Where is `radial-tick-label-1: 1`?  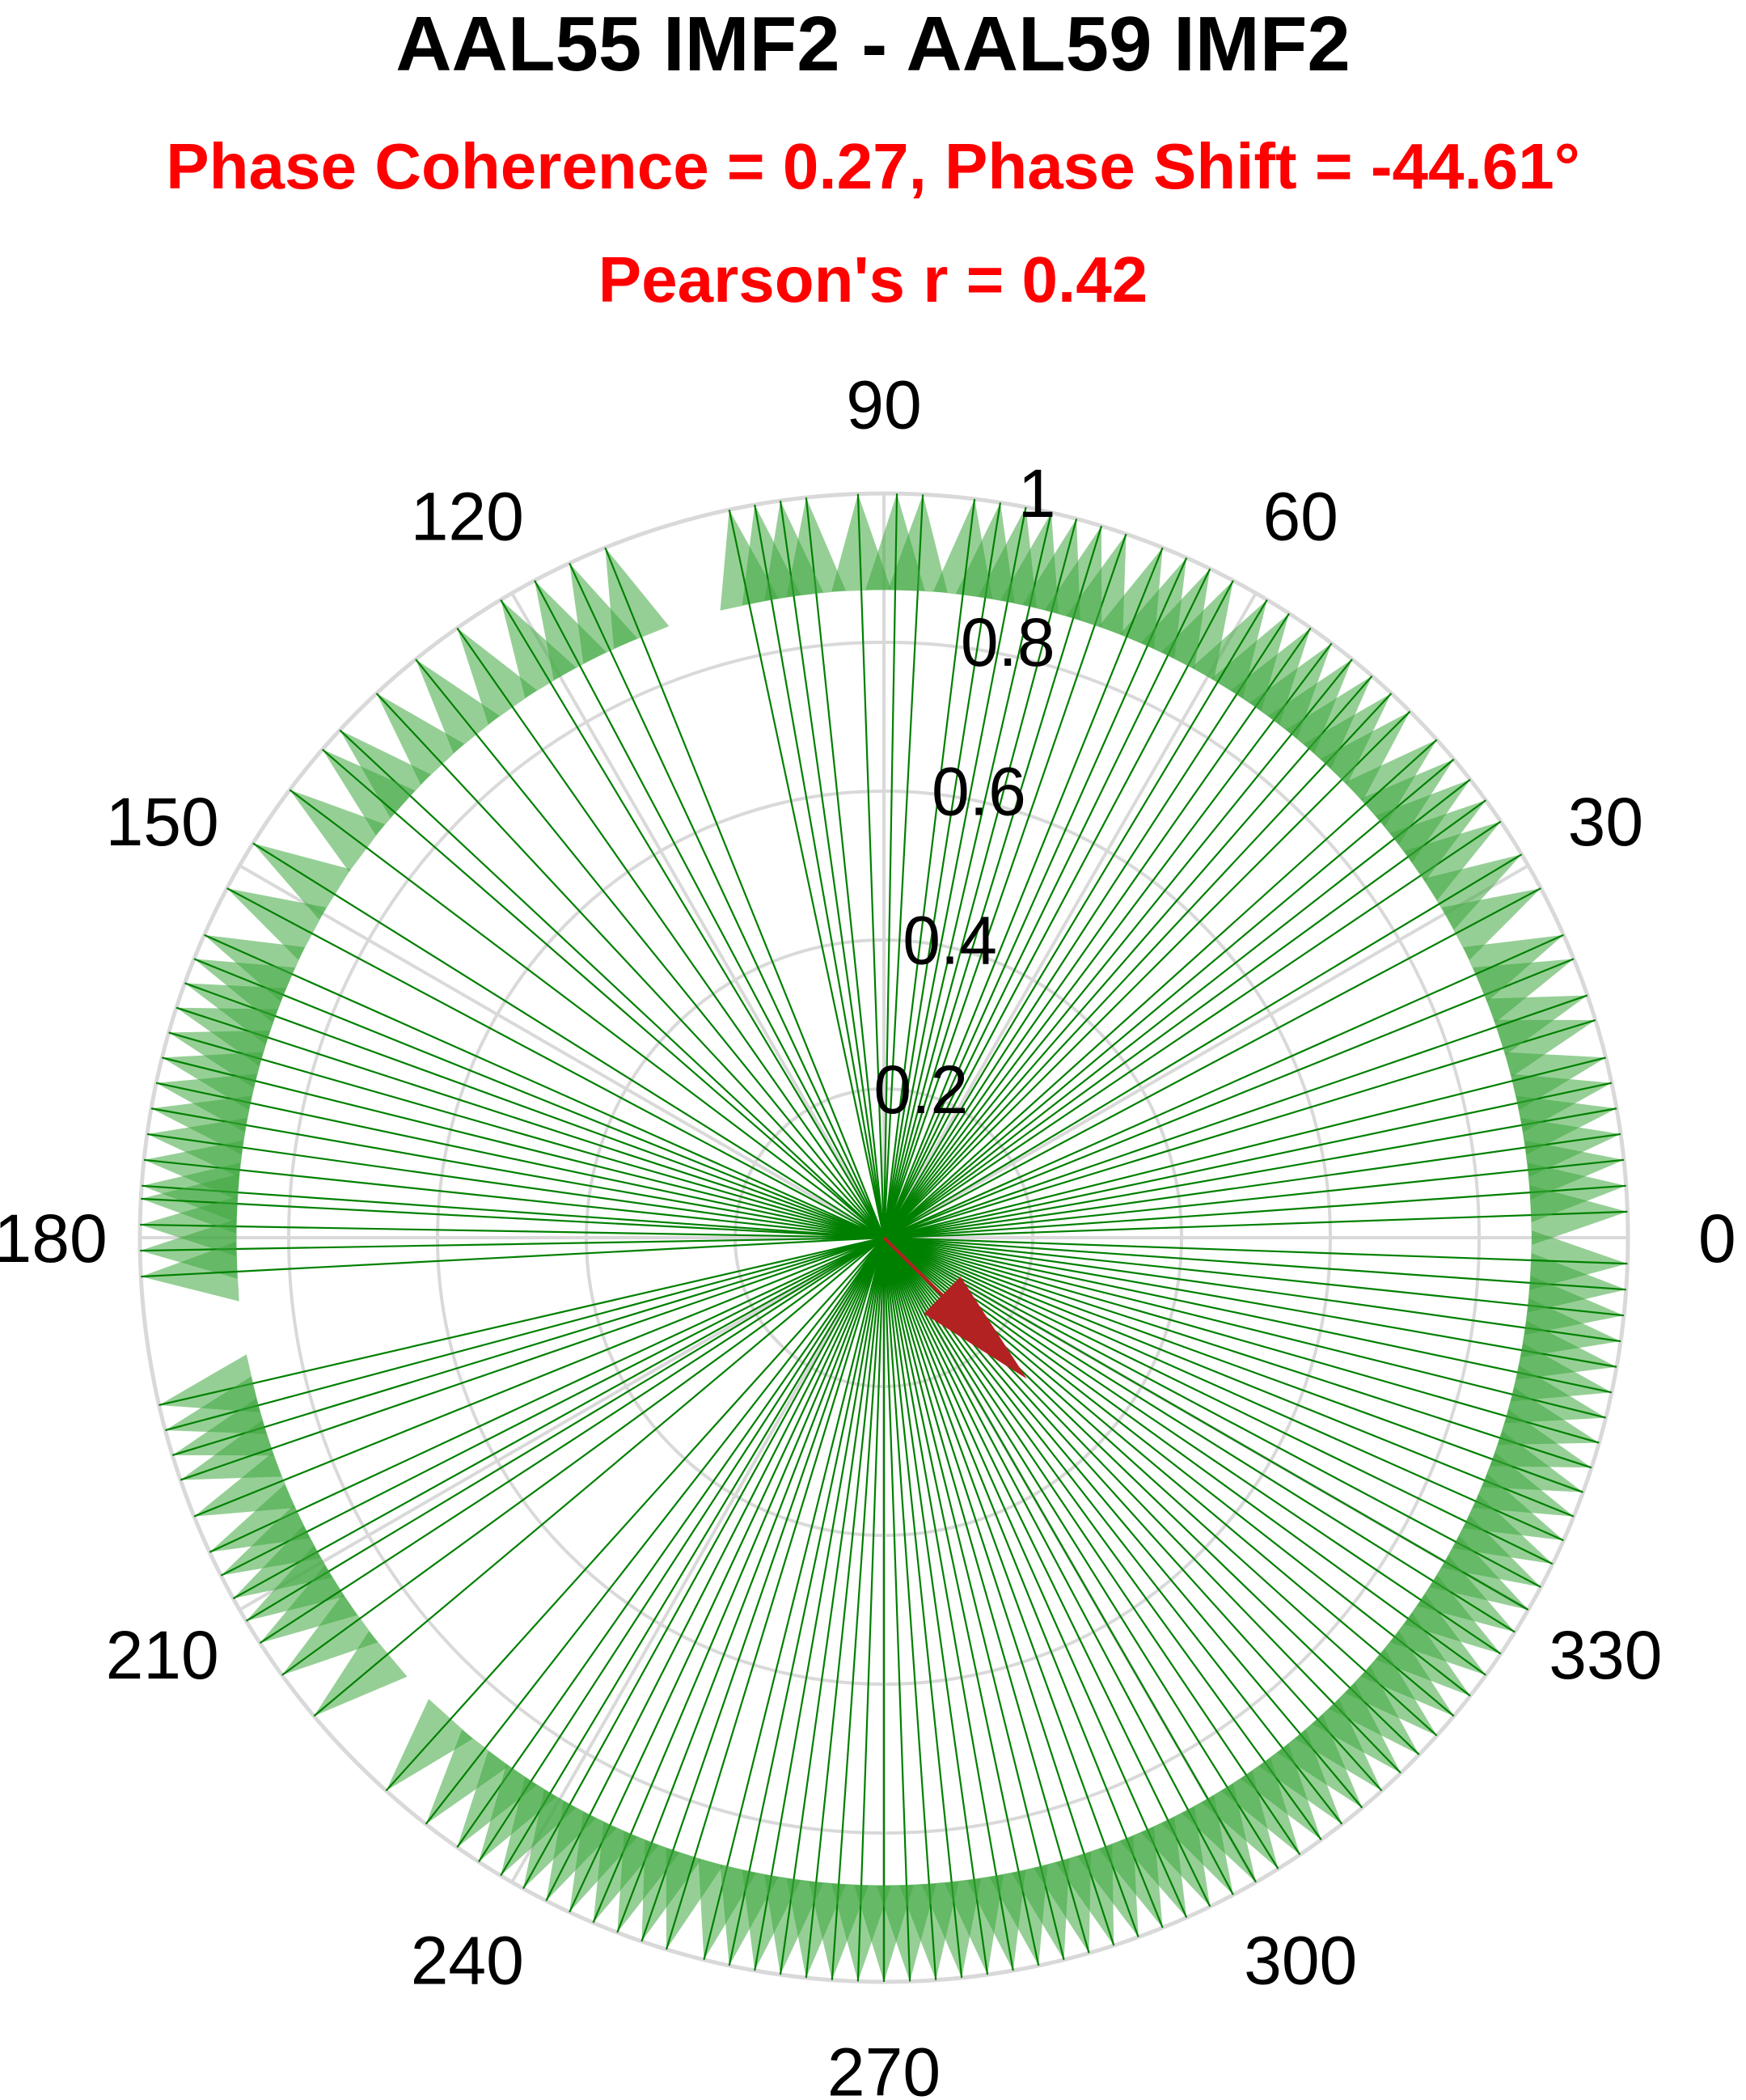 radial-tick-label-1: 1 is located at coordinates (1037, 493).